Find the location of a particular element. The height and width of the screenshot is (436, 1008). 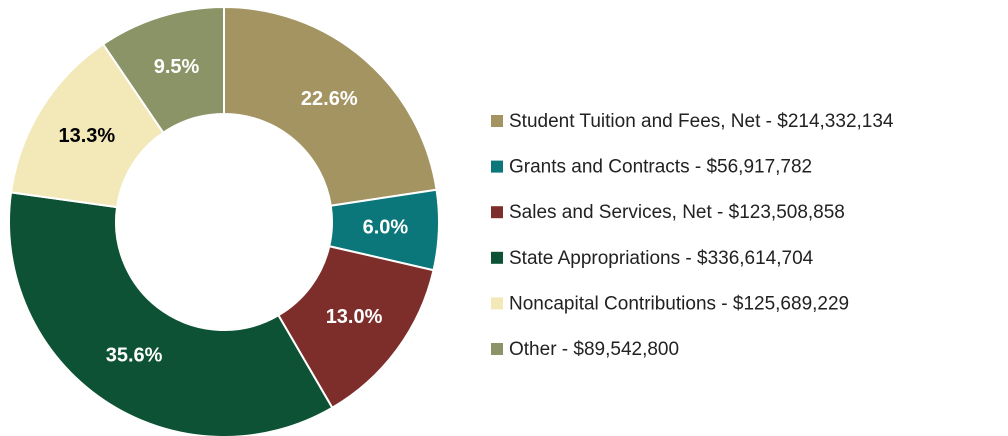

legend-label: Grants and Contracts - $56,917,782 is located at coordinates (660, 167).